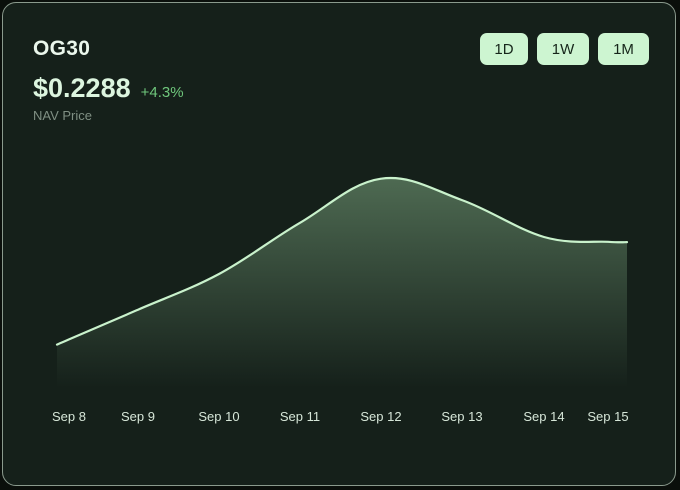  I want to click on price-row: $0.2288 +4.3%, so click(108, 88).